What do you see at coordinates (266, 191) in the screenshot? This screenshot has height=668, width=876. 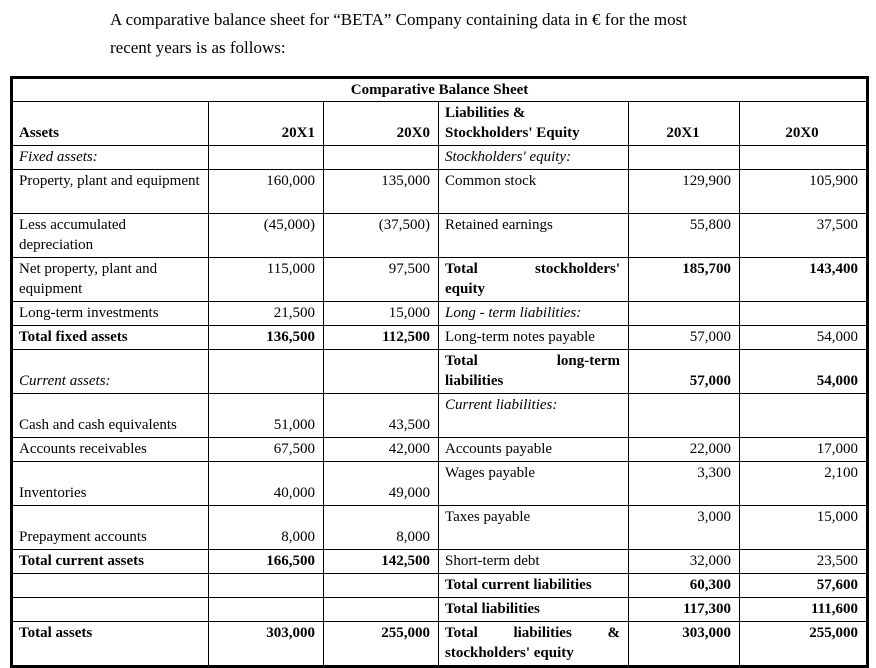 I see `table-cell: 160,000` at bounding box center [266, 191].